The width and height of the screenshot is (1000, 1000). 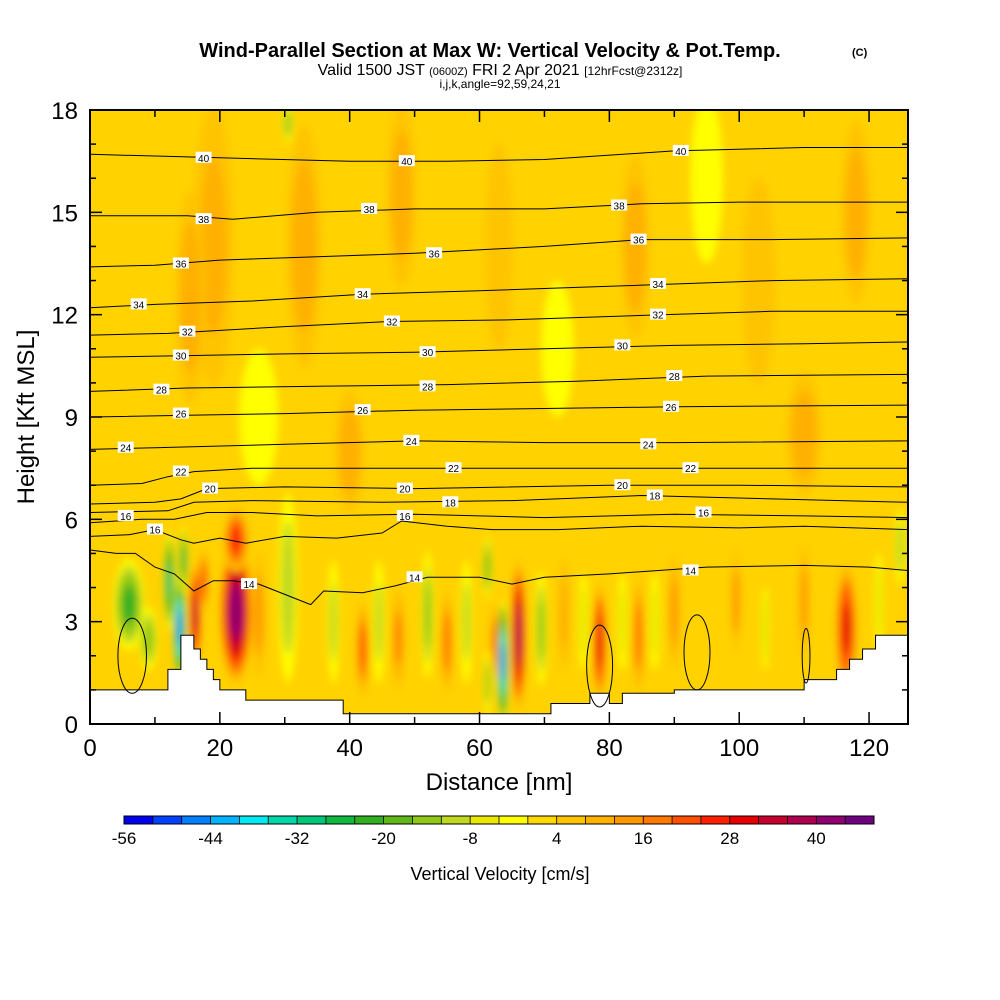 What do you see at coordinates (71, 418) in the screenshot?
I see `y-tick-label: 9` at bounding box center [71, 418].